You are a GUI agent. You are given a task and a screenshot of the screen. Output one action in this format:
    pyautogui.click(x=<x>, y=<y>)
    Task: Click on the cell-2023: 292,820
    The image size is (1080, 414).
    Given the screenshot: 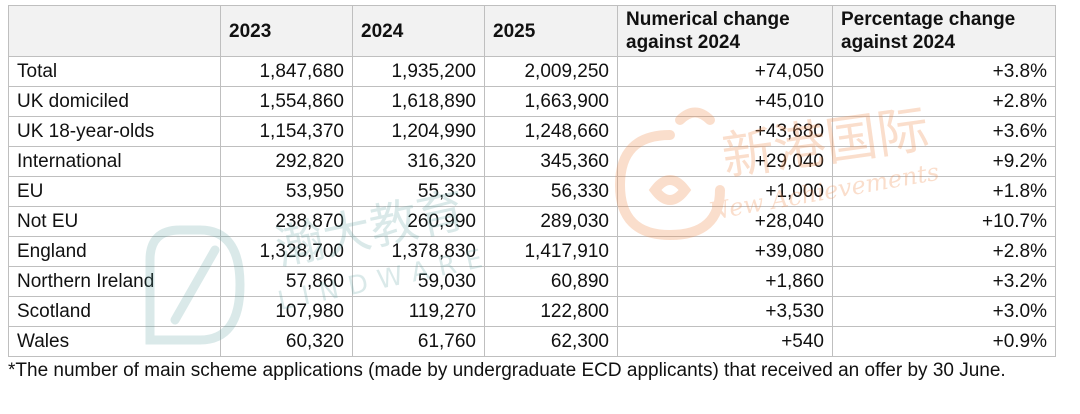 What is the action you would take?
    pyautogui.click(x=286, y=161)
    